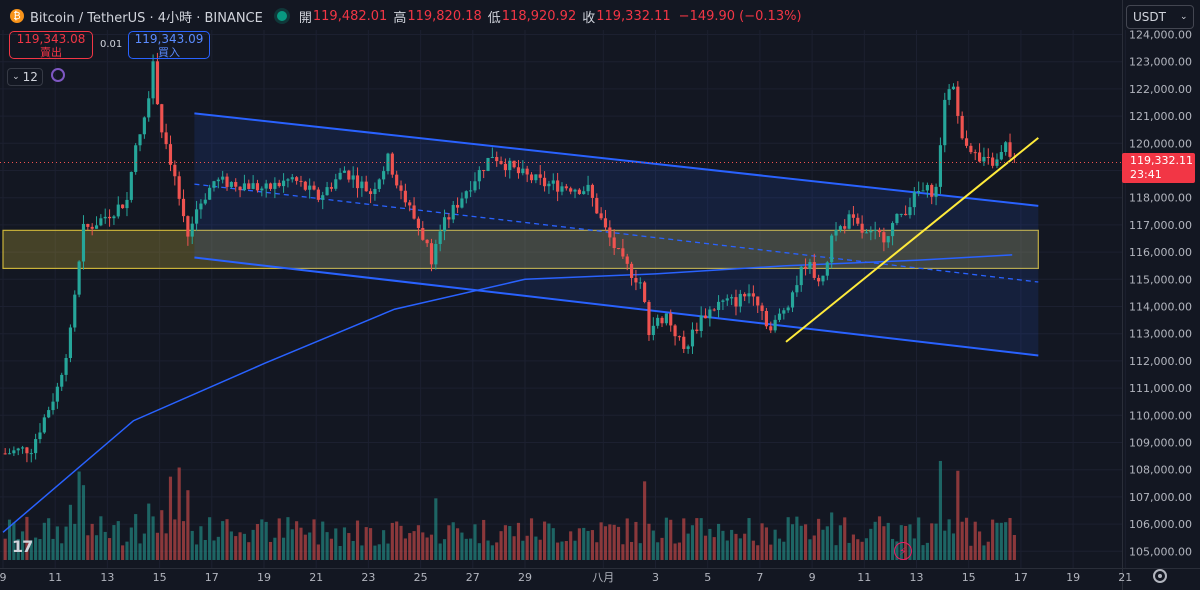 The image size is (1200, 590). What do you see at coordinates (169, 52) in the screenshot?
I see `buy-label: 買入` at bounding box center [169, 52].